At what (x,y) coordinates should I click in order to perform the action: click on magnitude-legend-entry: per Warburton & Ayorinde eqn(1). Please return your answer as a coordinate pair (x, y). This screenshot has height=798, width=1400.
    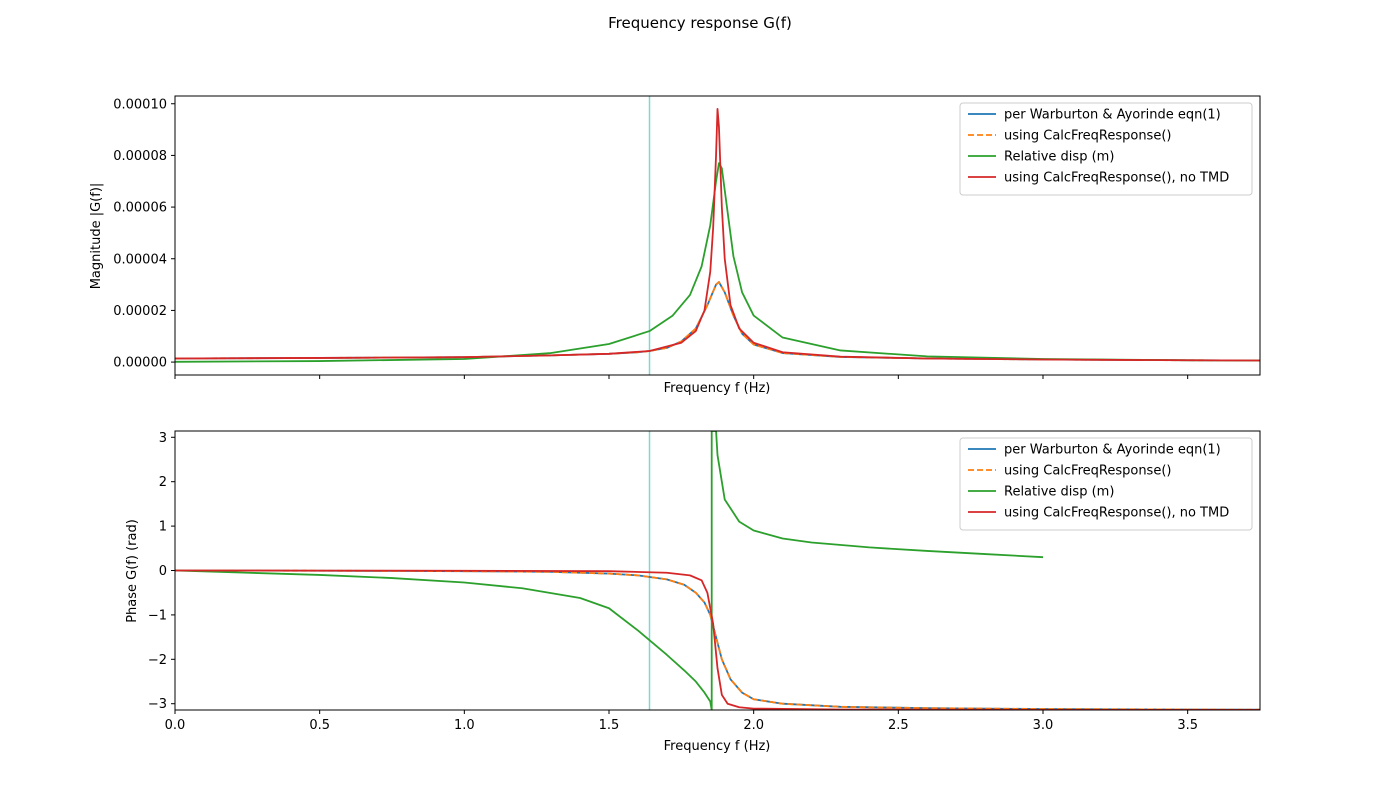
    Looking at the image, I should click on (1112, 115).